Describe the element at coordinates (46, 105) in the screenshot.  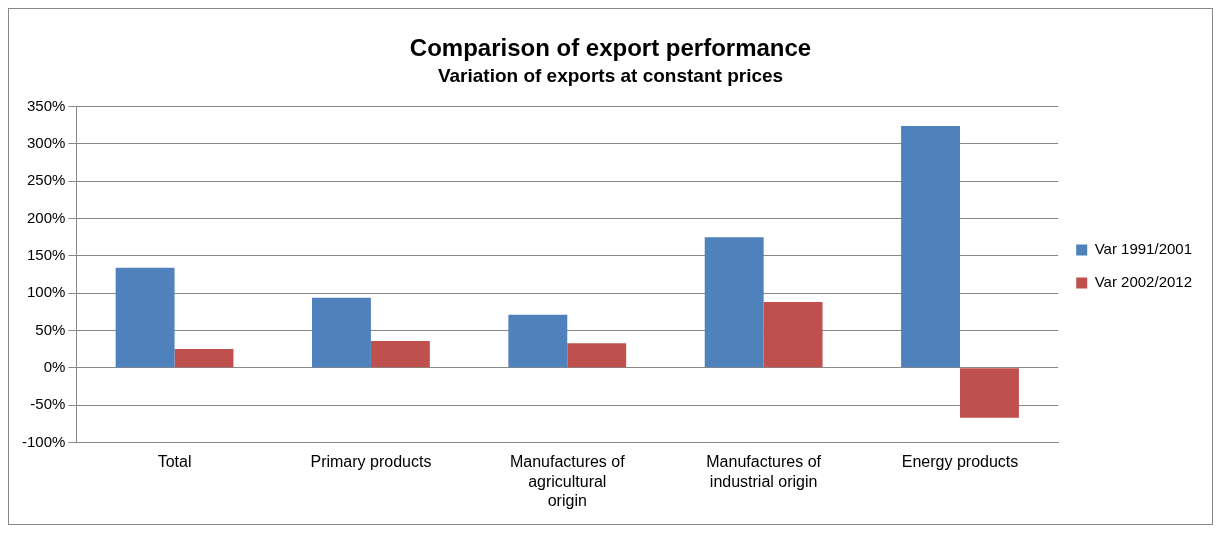
I see `y-tick-label: 350%` at that location.